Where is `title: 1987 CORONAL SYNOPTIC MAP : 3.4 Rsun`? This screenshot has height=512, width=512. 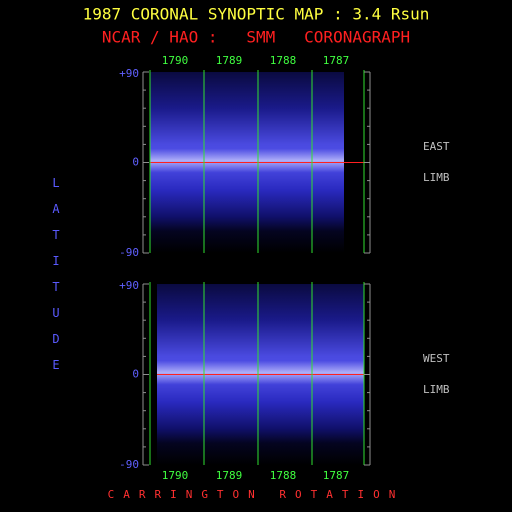
title: 1987 CORONAL SYNOPTIC MAP : 3.4 Rsun is located at coordinates (256, 14).